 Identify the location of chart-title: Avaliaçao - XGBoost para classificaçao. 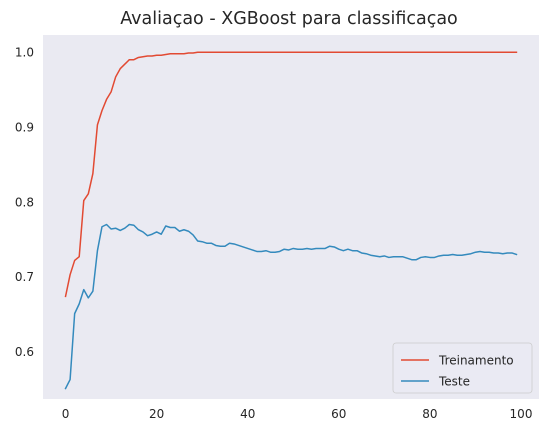
(289, 19).